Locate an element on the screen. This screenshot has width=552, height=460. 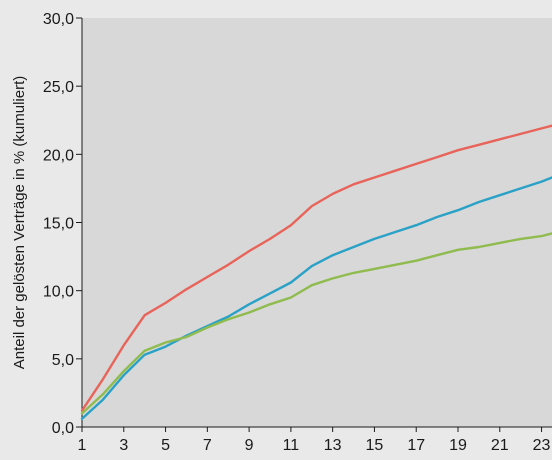
y-tick-label: 20,0 is located at coordinates (58, 155).